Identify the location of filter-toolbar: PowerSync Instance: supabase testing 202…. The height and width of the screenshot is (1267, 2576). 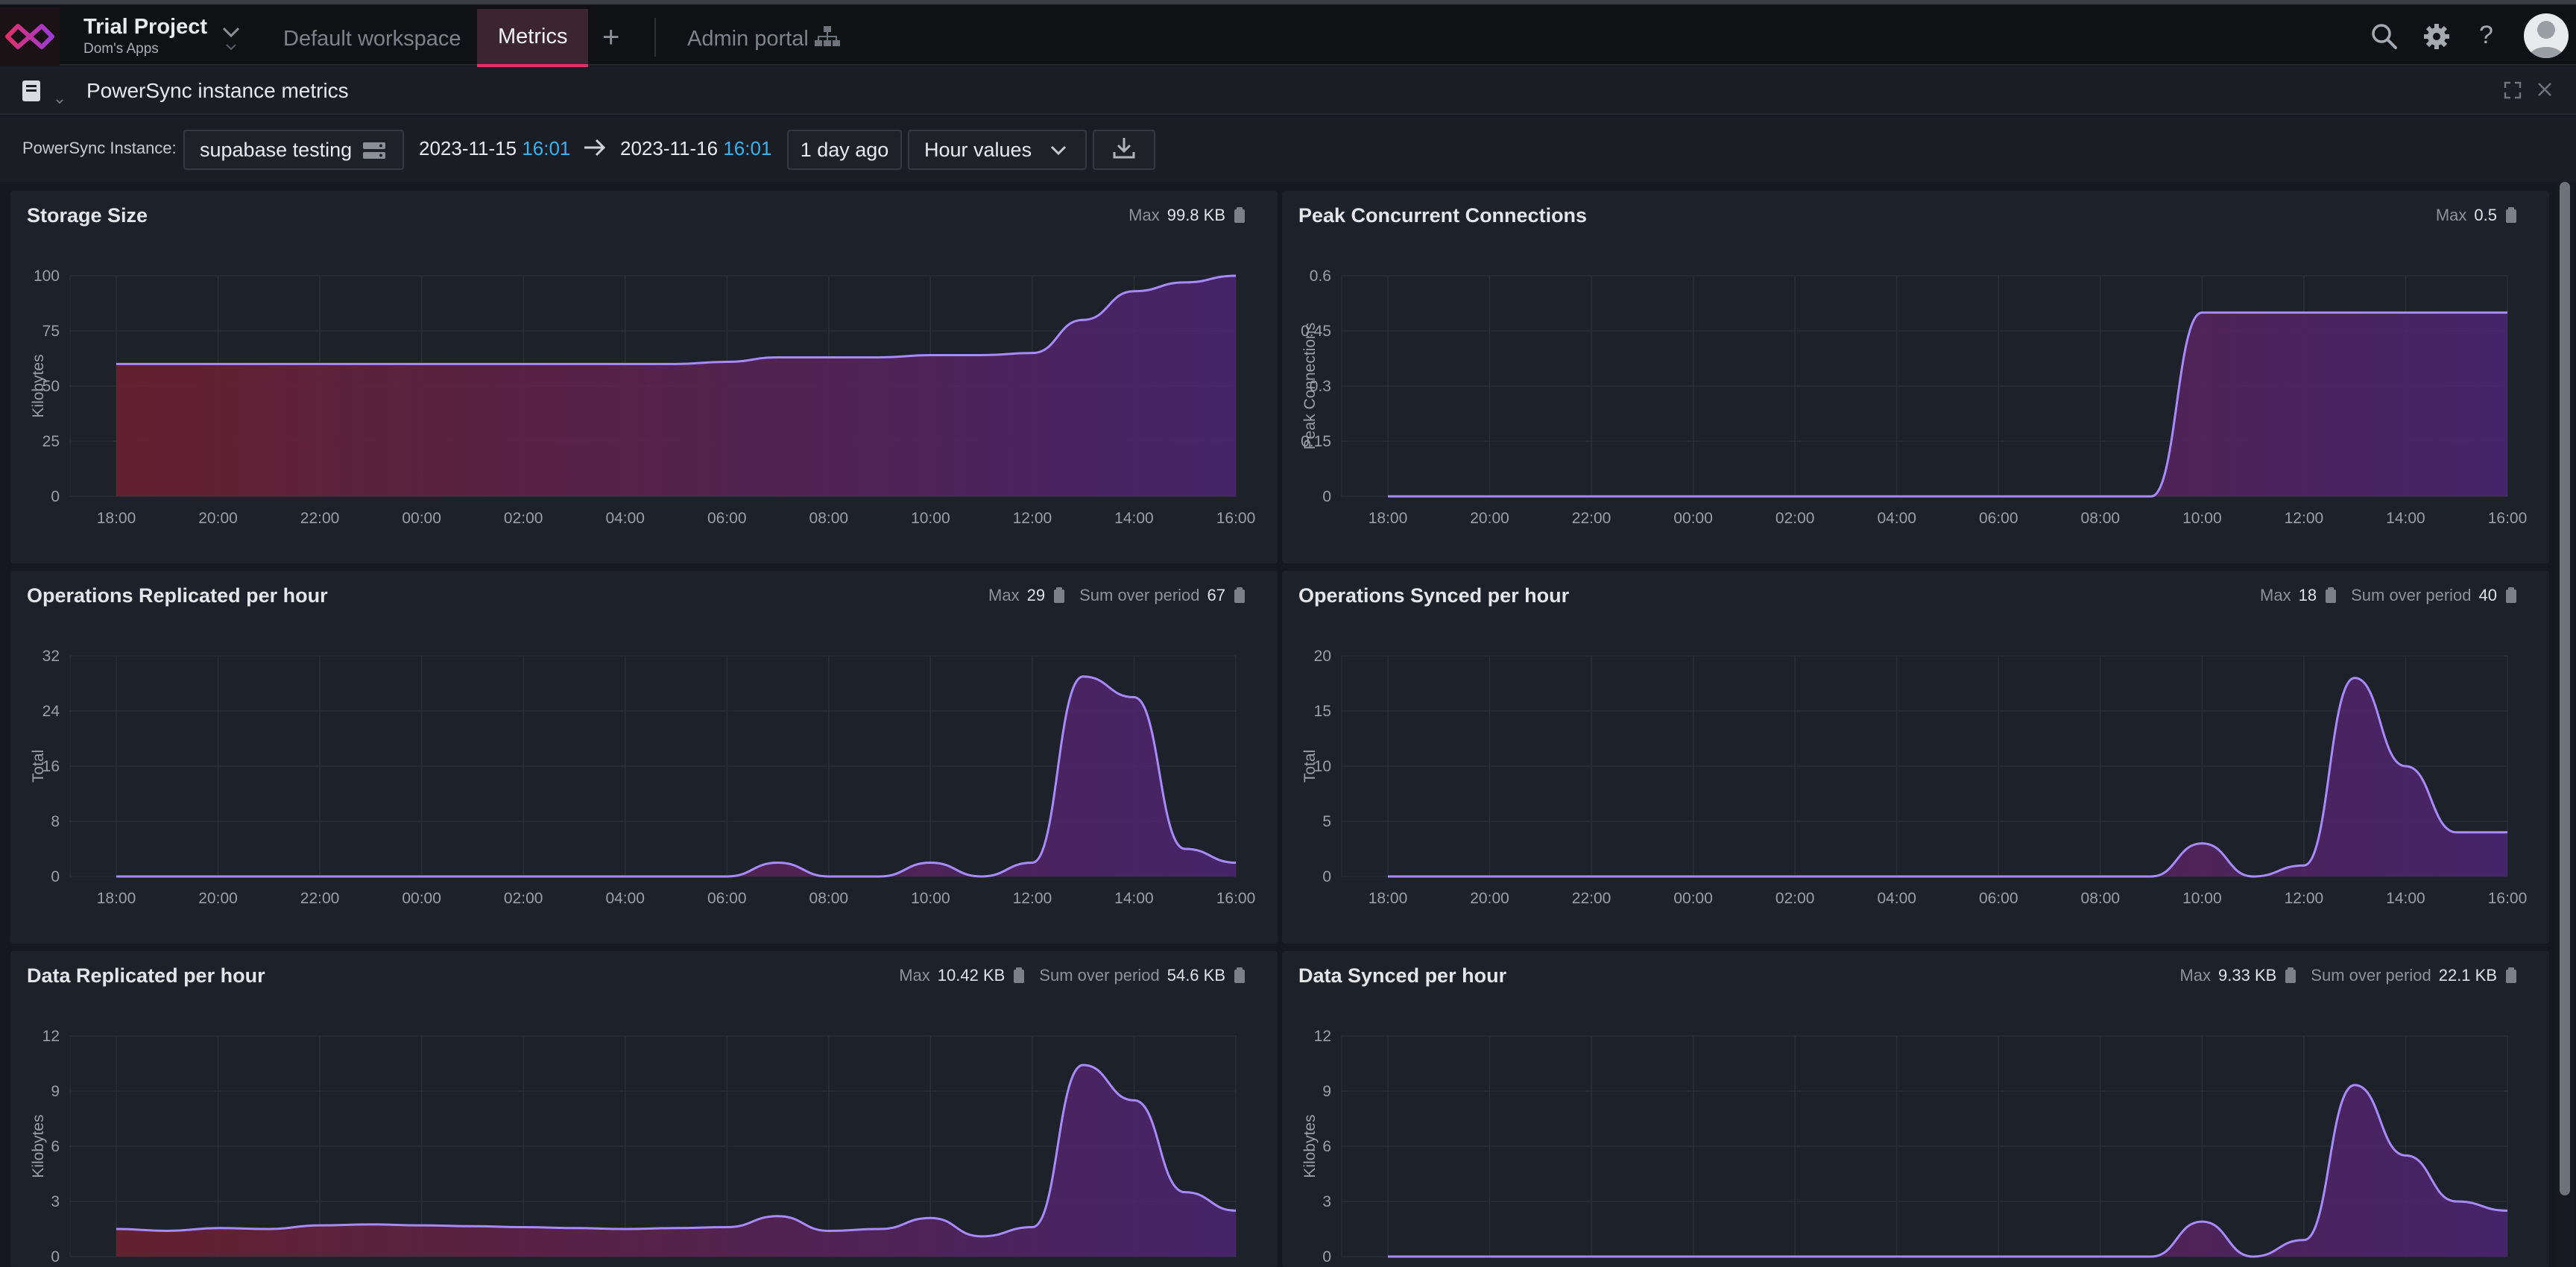
(1288, 149).